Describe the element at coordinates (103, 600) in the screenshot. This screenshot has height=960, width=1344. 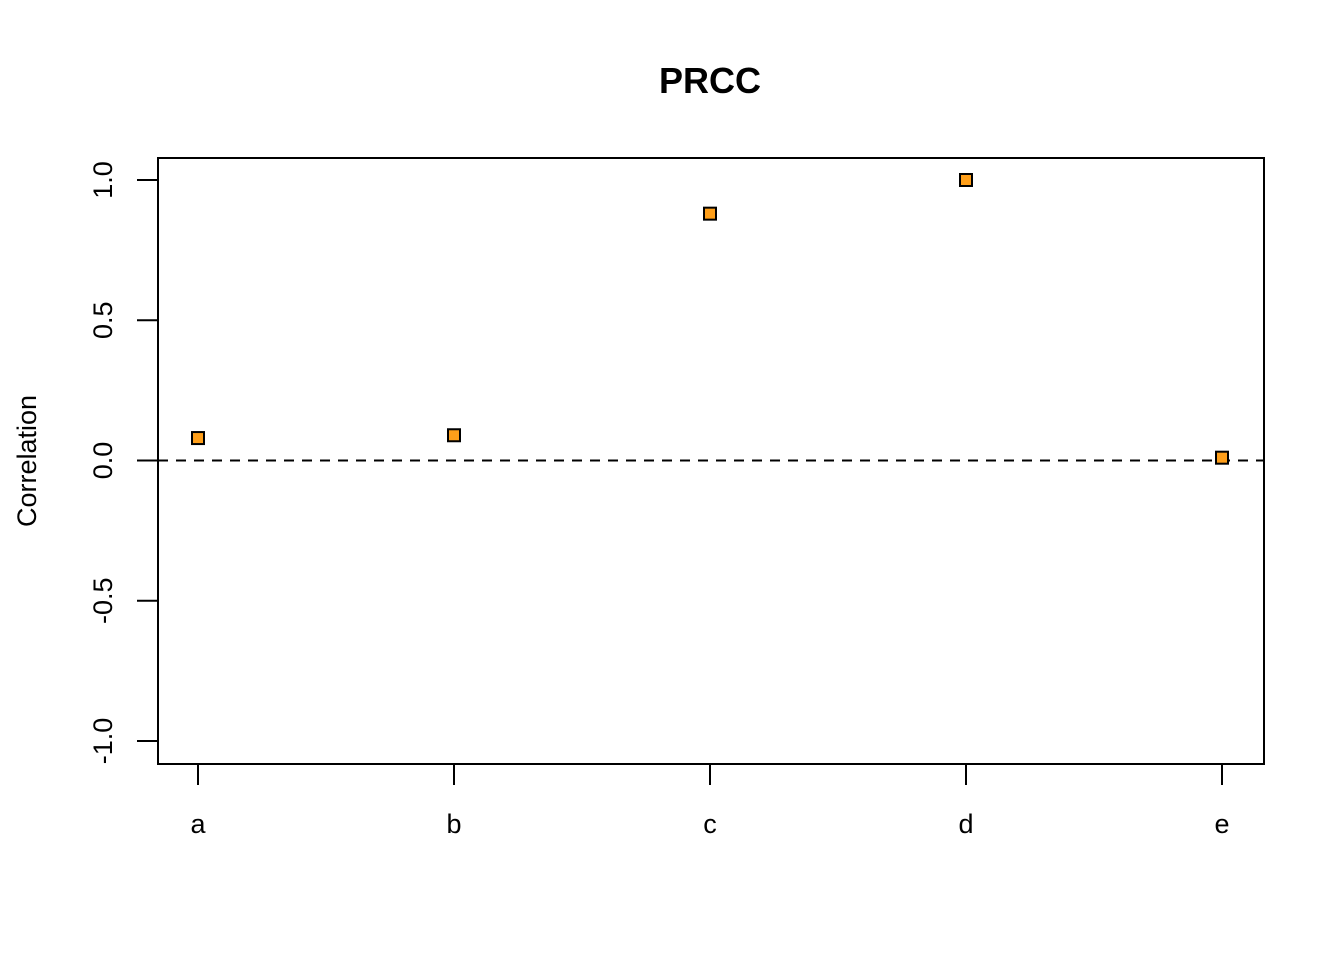
I see `y-tick-label: -0.5` at that location.